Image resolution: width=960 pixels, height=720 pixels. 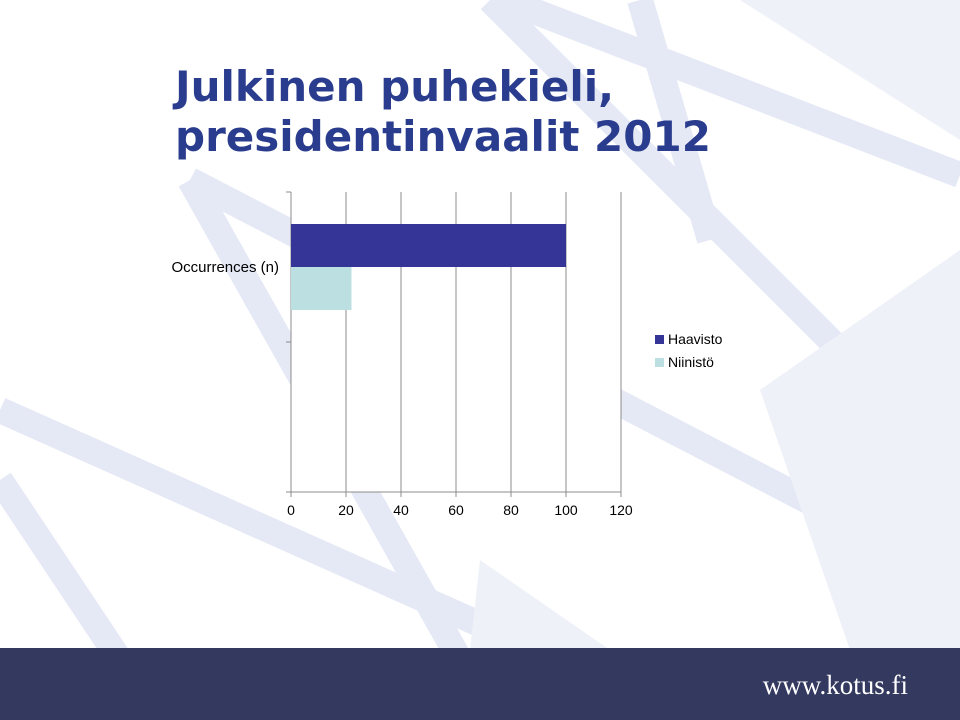 I want to click on title-line-2: presidentinvaalit 2012, so click(x=443, y=136).